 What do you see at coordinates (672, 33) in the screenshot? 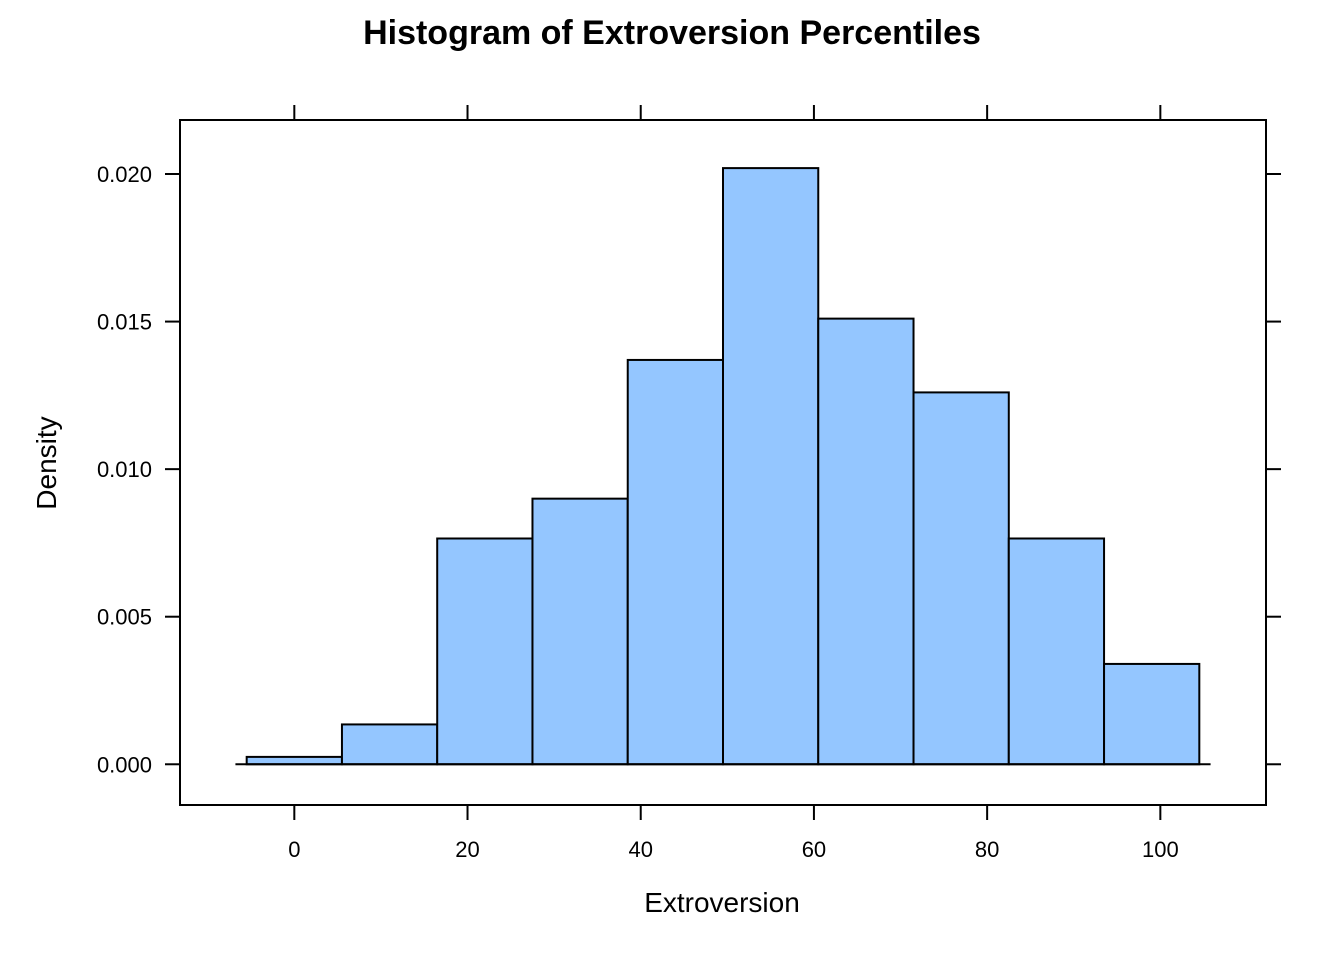
I see `chart-title: Histogram of Extroversion Percentiles` at bounding box center [672, 33].